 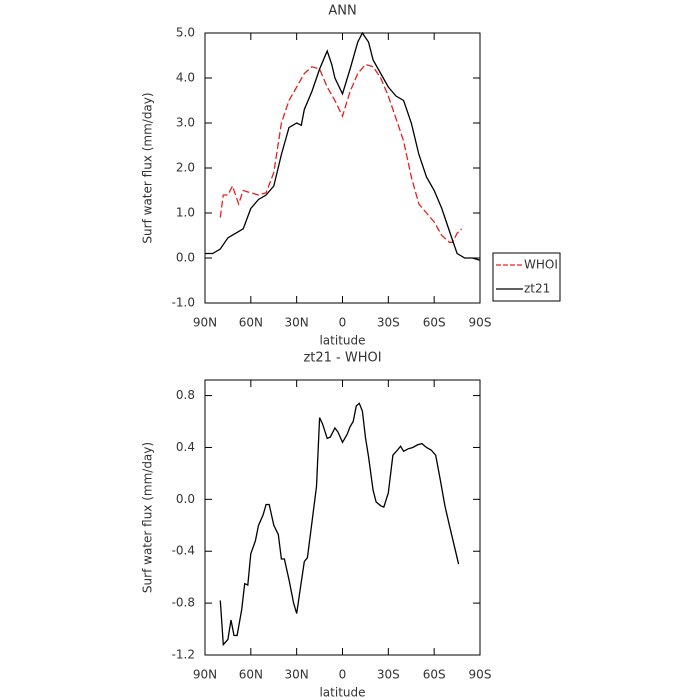 What do you see at coordinates (526, 277) in the screenshot?
I see `legend-box` at bounding box center [526, 277].